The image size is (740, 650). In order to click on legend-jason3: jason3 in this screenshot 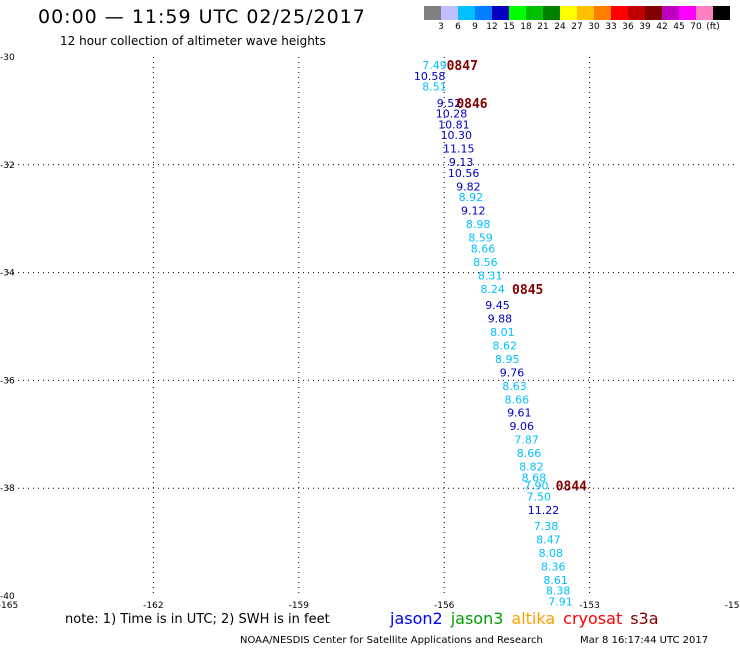, I will do `click(477, 618)`.